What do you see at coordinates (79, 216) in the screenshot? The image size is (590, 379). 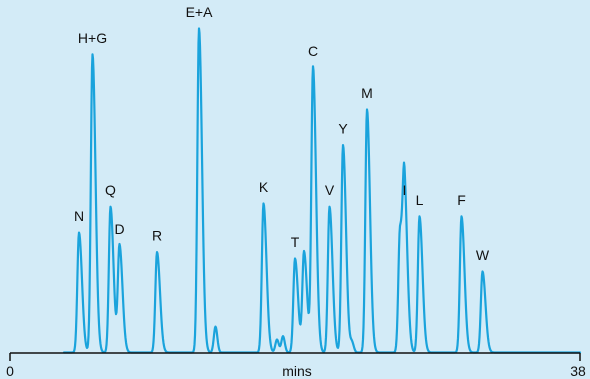 I see `peak-label: N` at bounding box center [79, 216].